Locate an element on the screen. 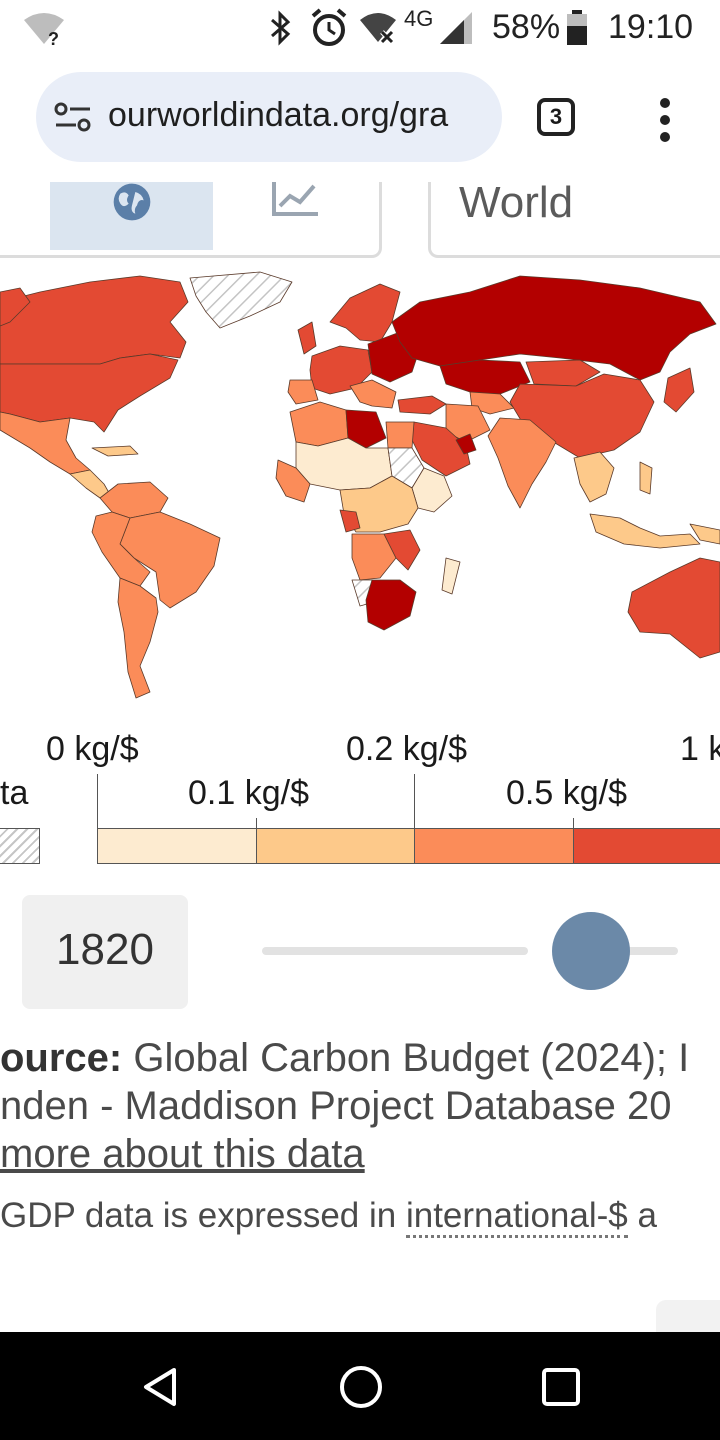 The width and height of the screenshot is (720, 1440). source-line: ource: Global Carbon Budget (2024); I is located at coordinates (344, 1058).